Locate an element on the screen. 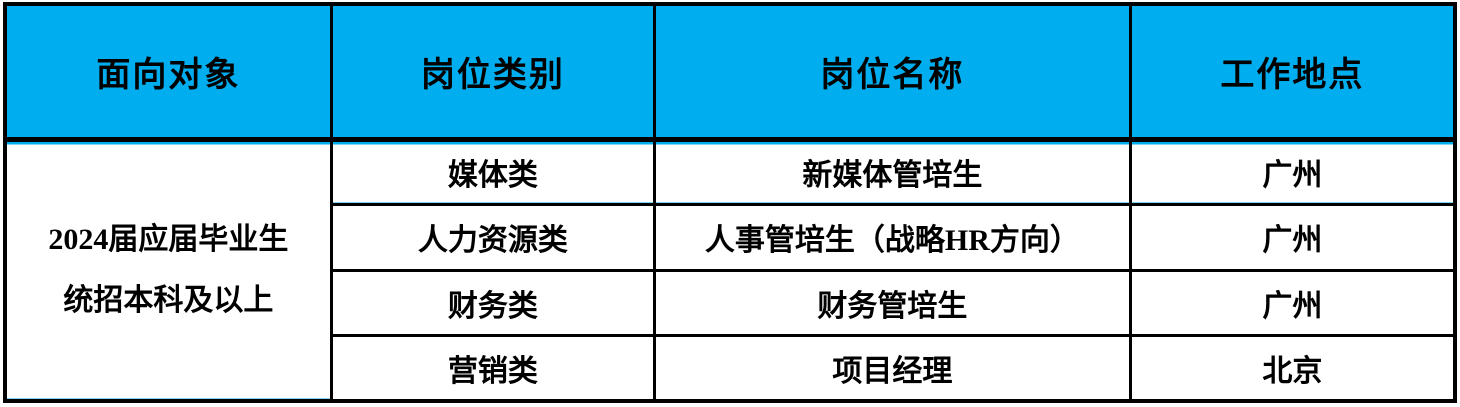 This screenshot has width=1460, height=407. title-cell: 新媒体管培生 is located at coordinates (892, 171).